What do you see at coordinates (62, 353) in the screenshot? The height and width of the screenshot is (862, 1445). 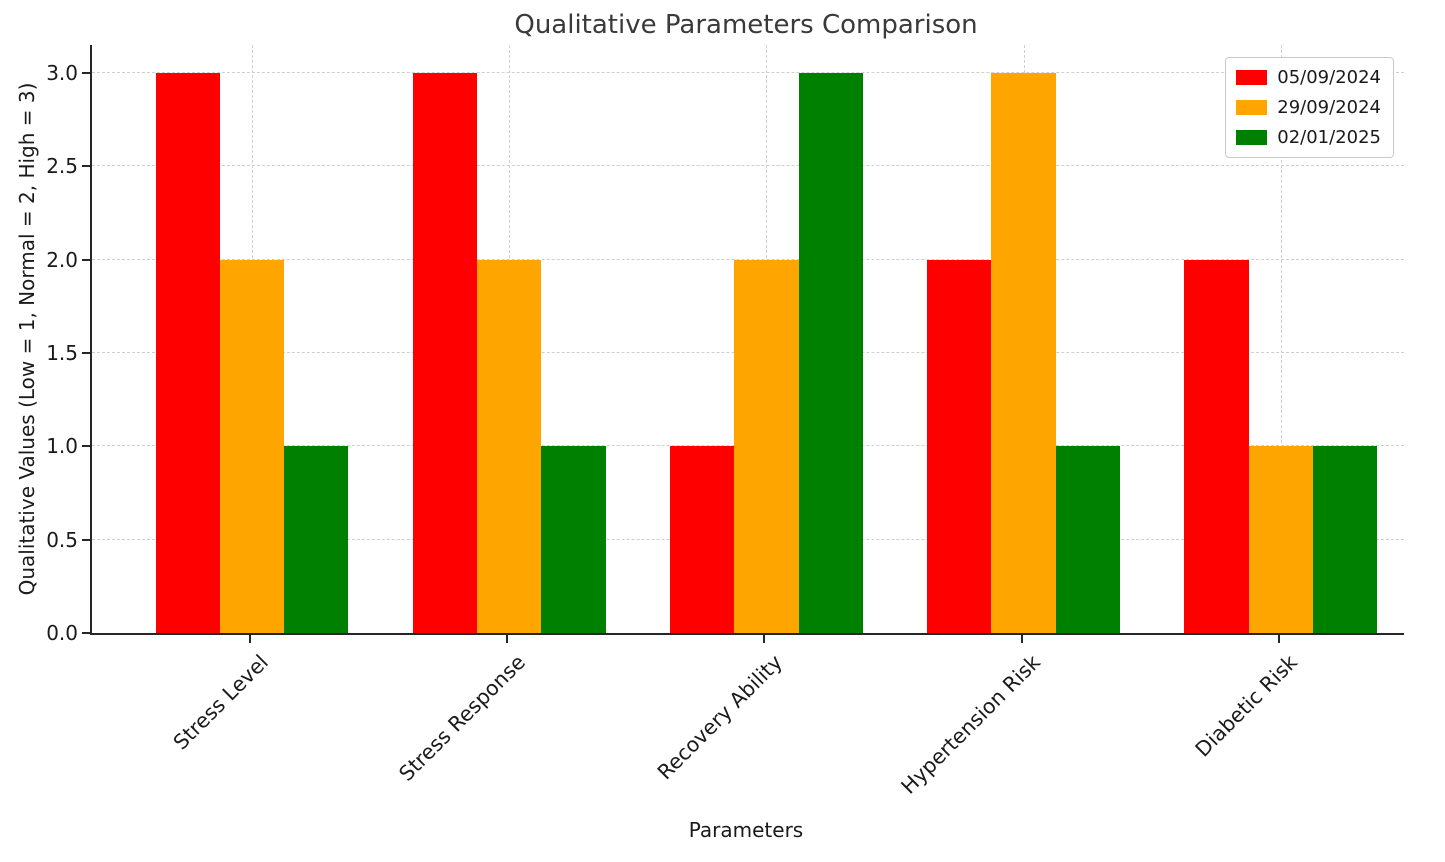 I see `y-tick-label: 1.5` at bounding box center [62, 353].